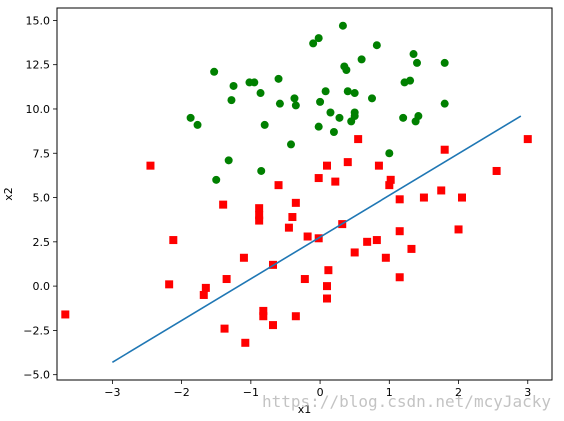 This screenshot has height=421, width=564. I want to click on y-axis-label: x2, so click(8, 194).